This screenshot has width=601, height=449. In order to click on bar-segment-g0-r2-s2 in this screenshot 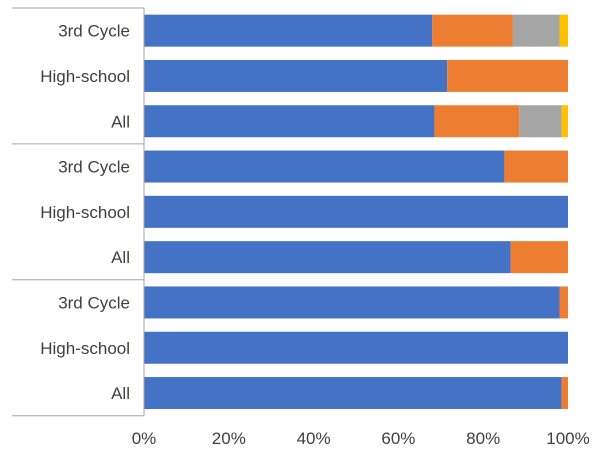, I will do `click(540, 121)`.